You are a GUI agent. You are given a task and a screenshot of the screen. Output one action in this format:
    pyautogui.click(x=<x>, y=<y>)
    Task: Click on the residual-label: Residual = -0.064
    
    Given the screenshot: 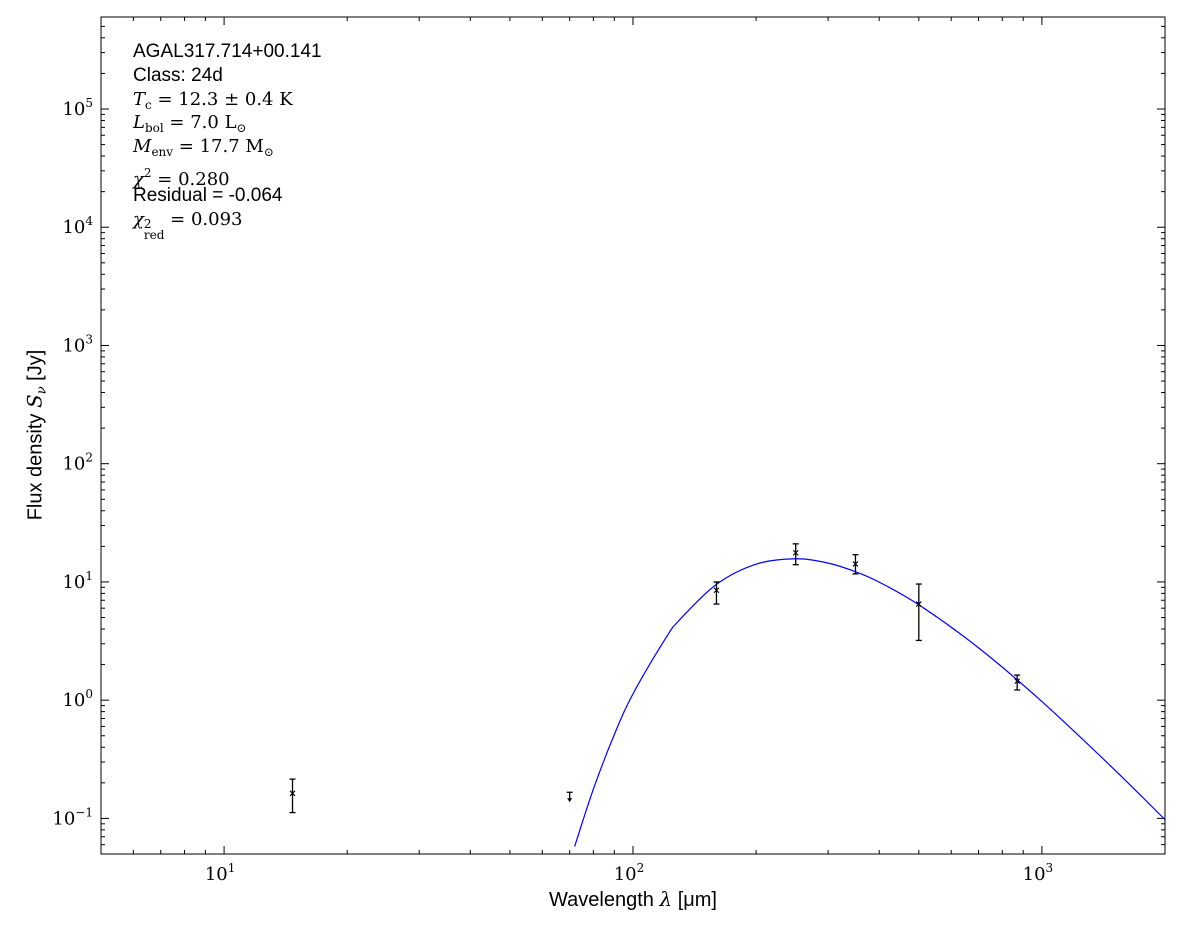 What is the action you would take?
    pyautogui.click(x=208, y=195)
    